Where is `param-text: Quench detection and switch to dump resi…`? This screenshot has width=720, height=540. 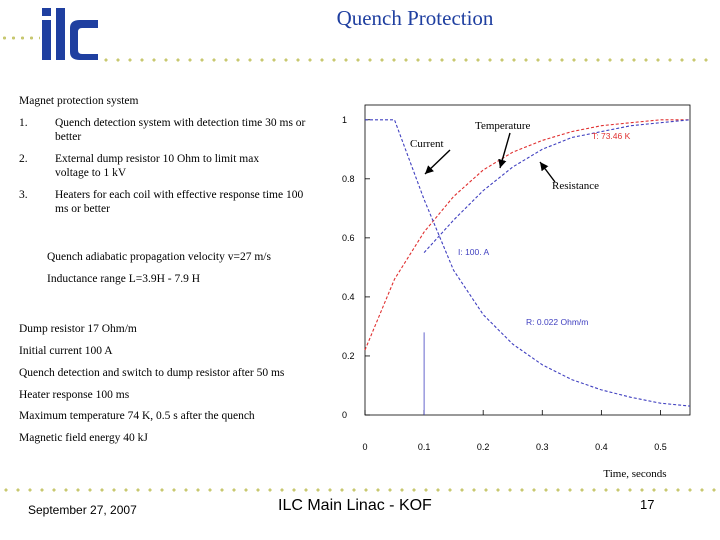
param-text: Quench detection and switch to dump resi… is located at coordinates (152, 373).